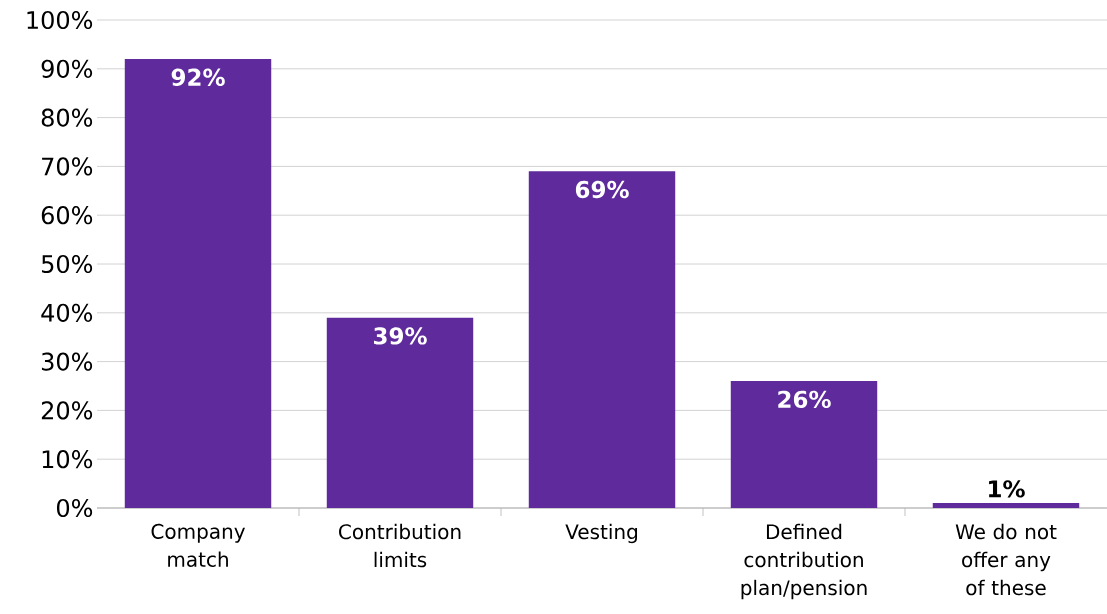  Describe the element at coordinates (67, 68) in the screenshot. I see `y-tick-label: 90%` at that location.